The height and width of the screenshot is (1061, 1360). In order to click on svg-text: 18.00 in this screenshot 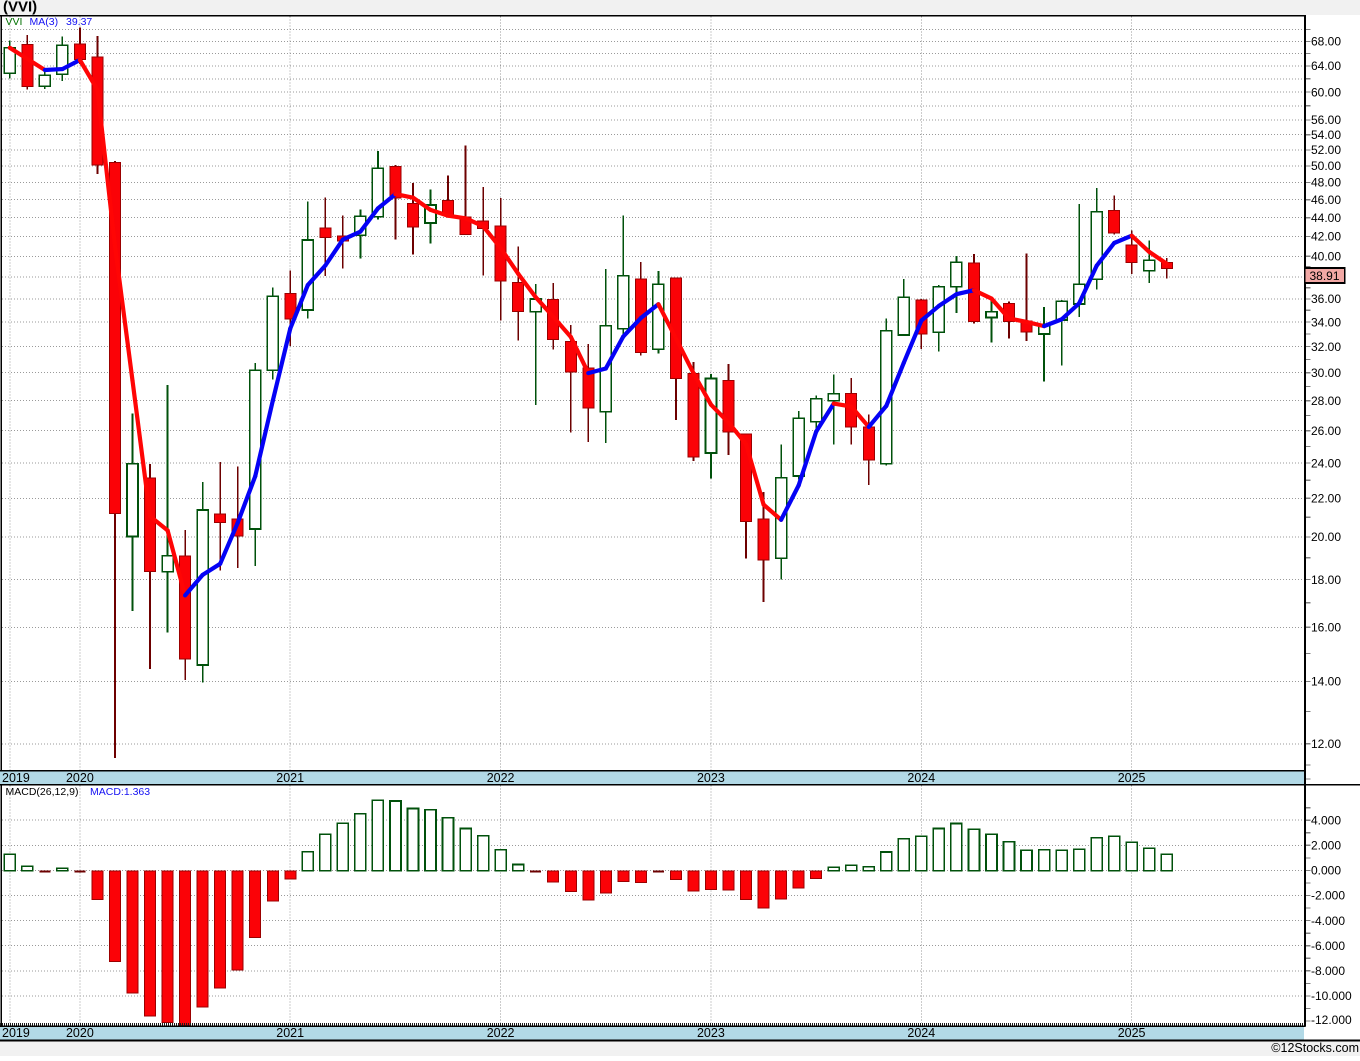, I will do `click(1326, 580)`.